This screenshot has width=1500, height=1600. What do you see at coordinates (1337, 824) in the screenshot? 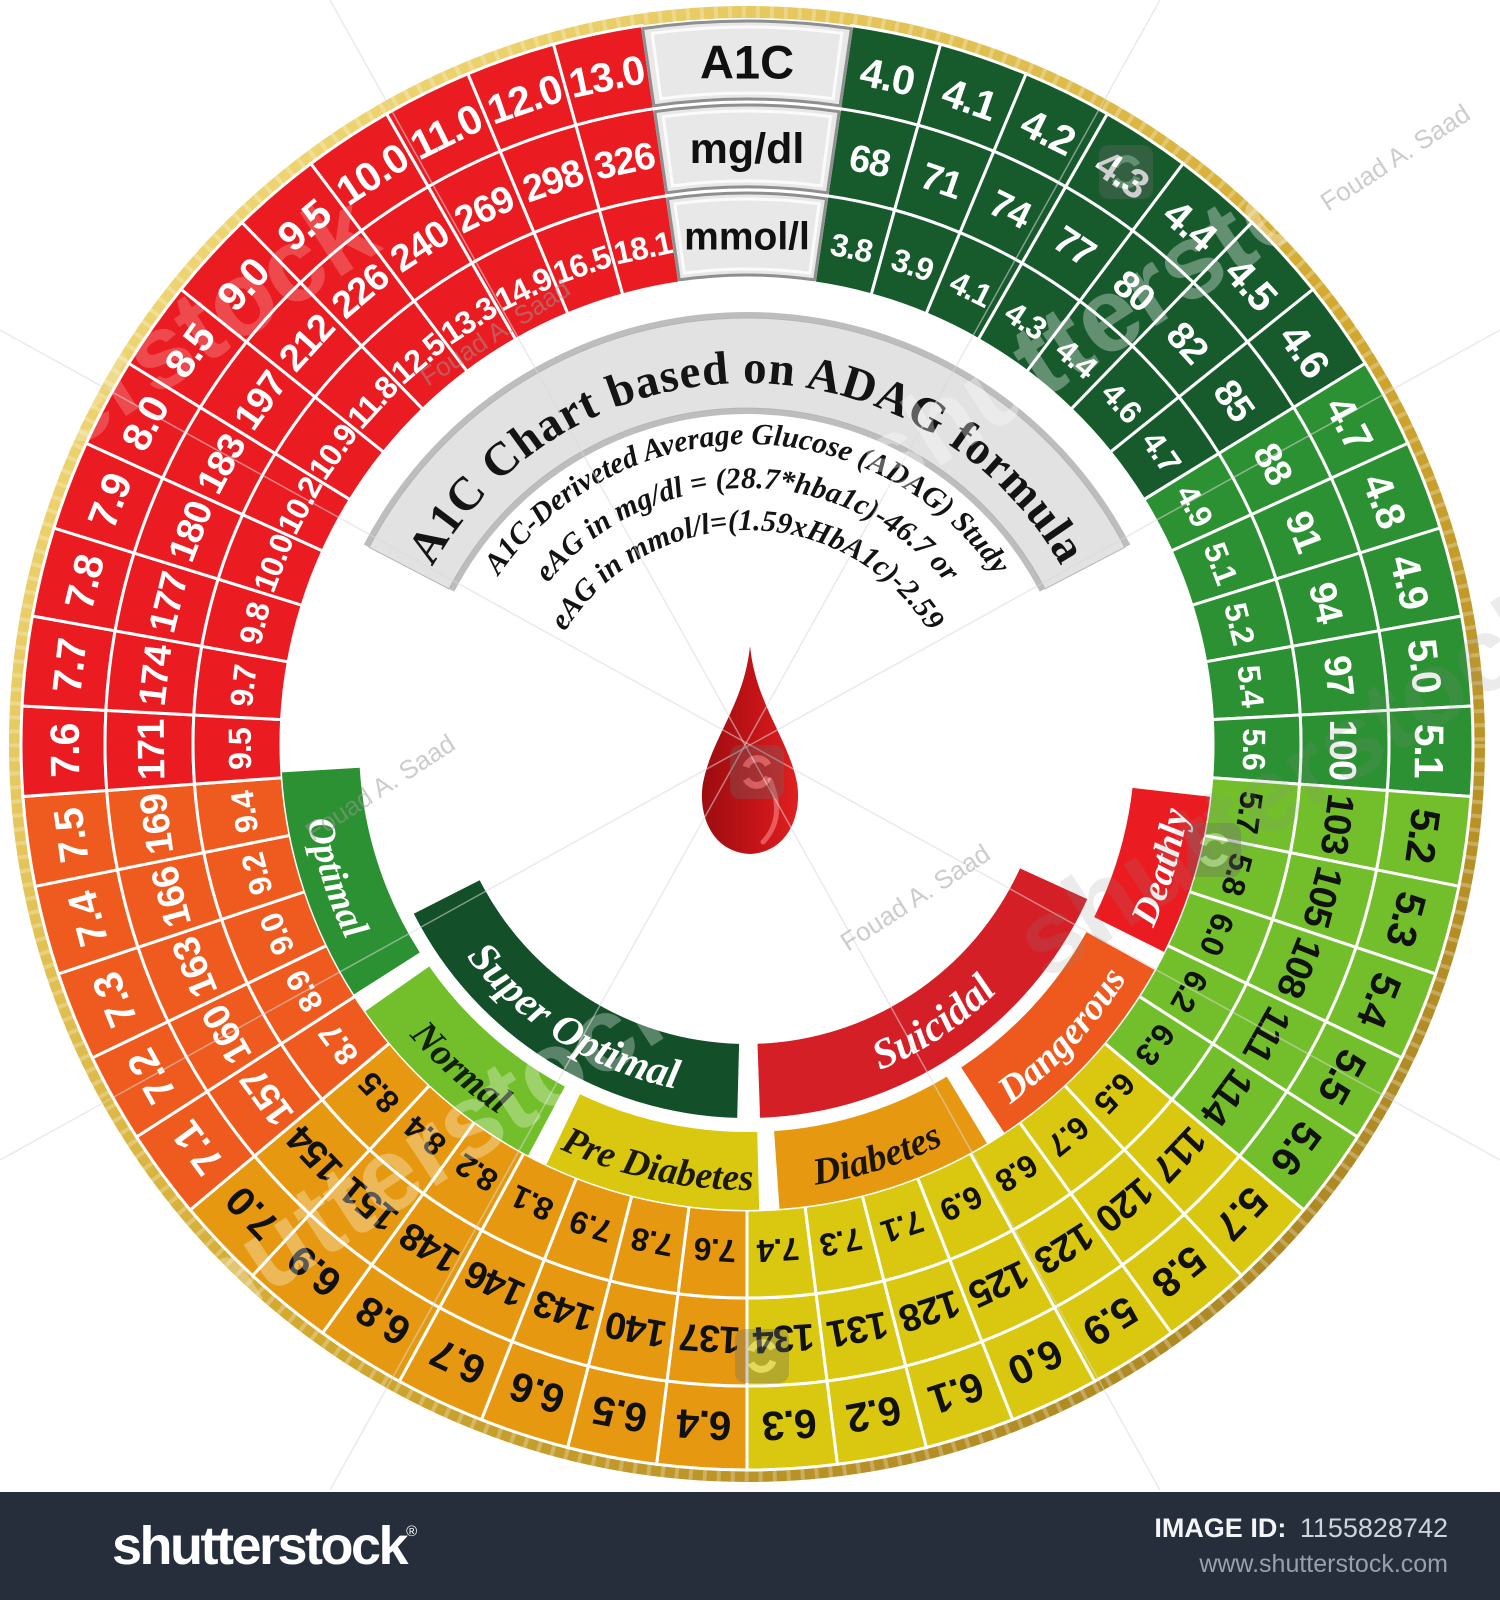
I see `cell-value: 103` at bounding box center [1337, 824].